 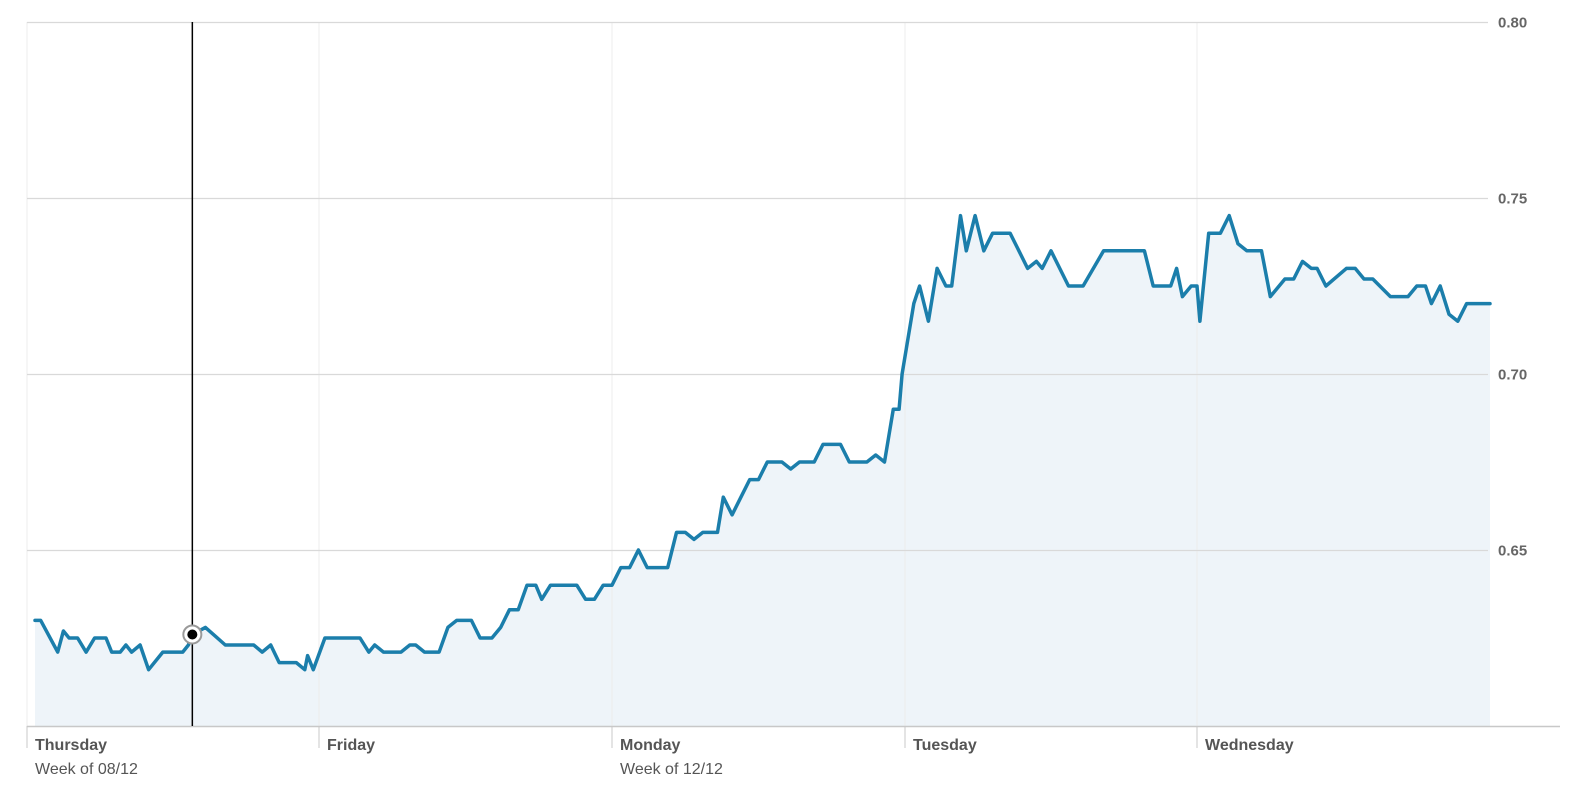 What do you see at coordinates (945, 745) in the screenshot?
I see `x-tick-label-tuesday: Tuesday` at bounding box center [945, 745].